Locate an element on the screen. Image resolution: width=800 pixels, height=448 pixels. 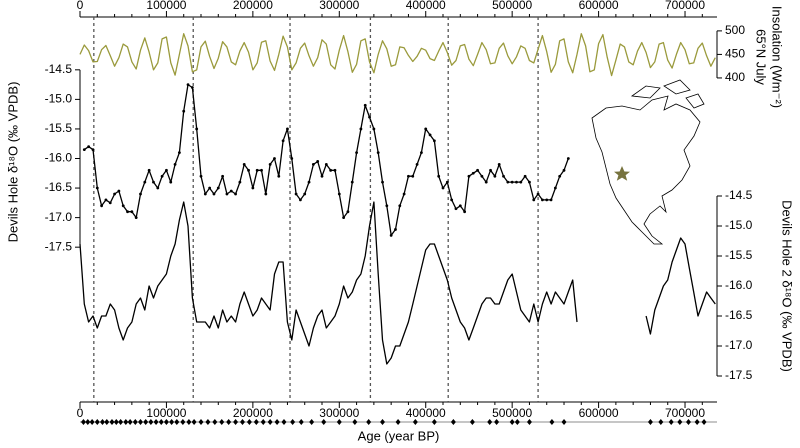
y-tick-label: -17.5 is located at coordinates (59, 246).